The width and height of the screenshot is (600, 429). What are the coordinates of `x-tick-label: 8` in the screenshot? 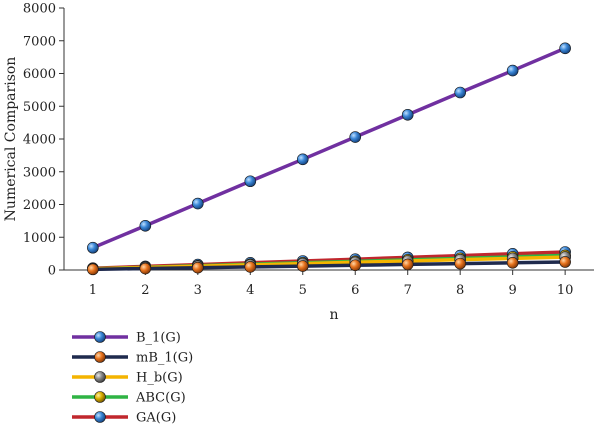 It's located at (460, 290).